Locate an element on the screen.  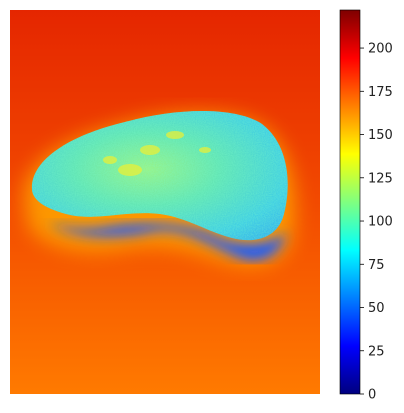
colorbar-tick-label: 0 is located at coordinates (372, 395).